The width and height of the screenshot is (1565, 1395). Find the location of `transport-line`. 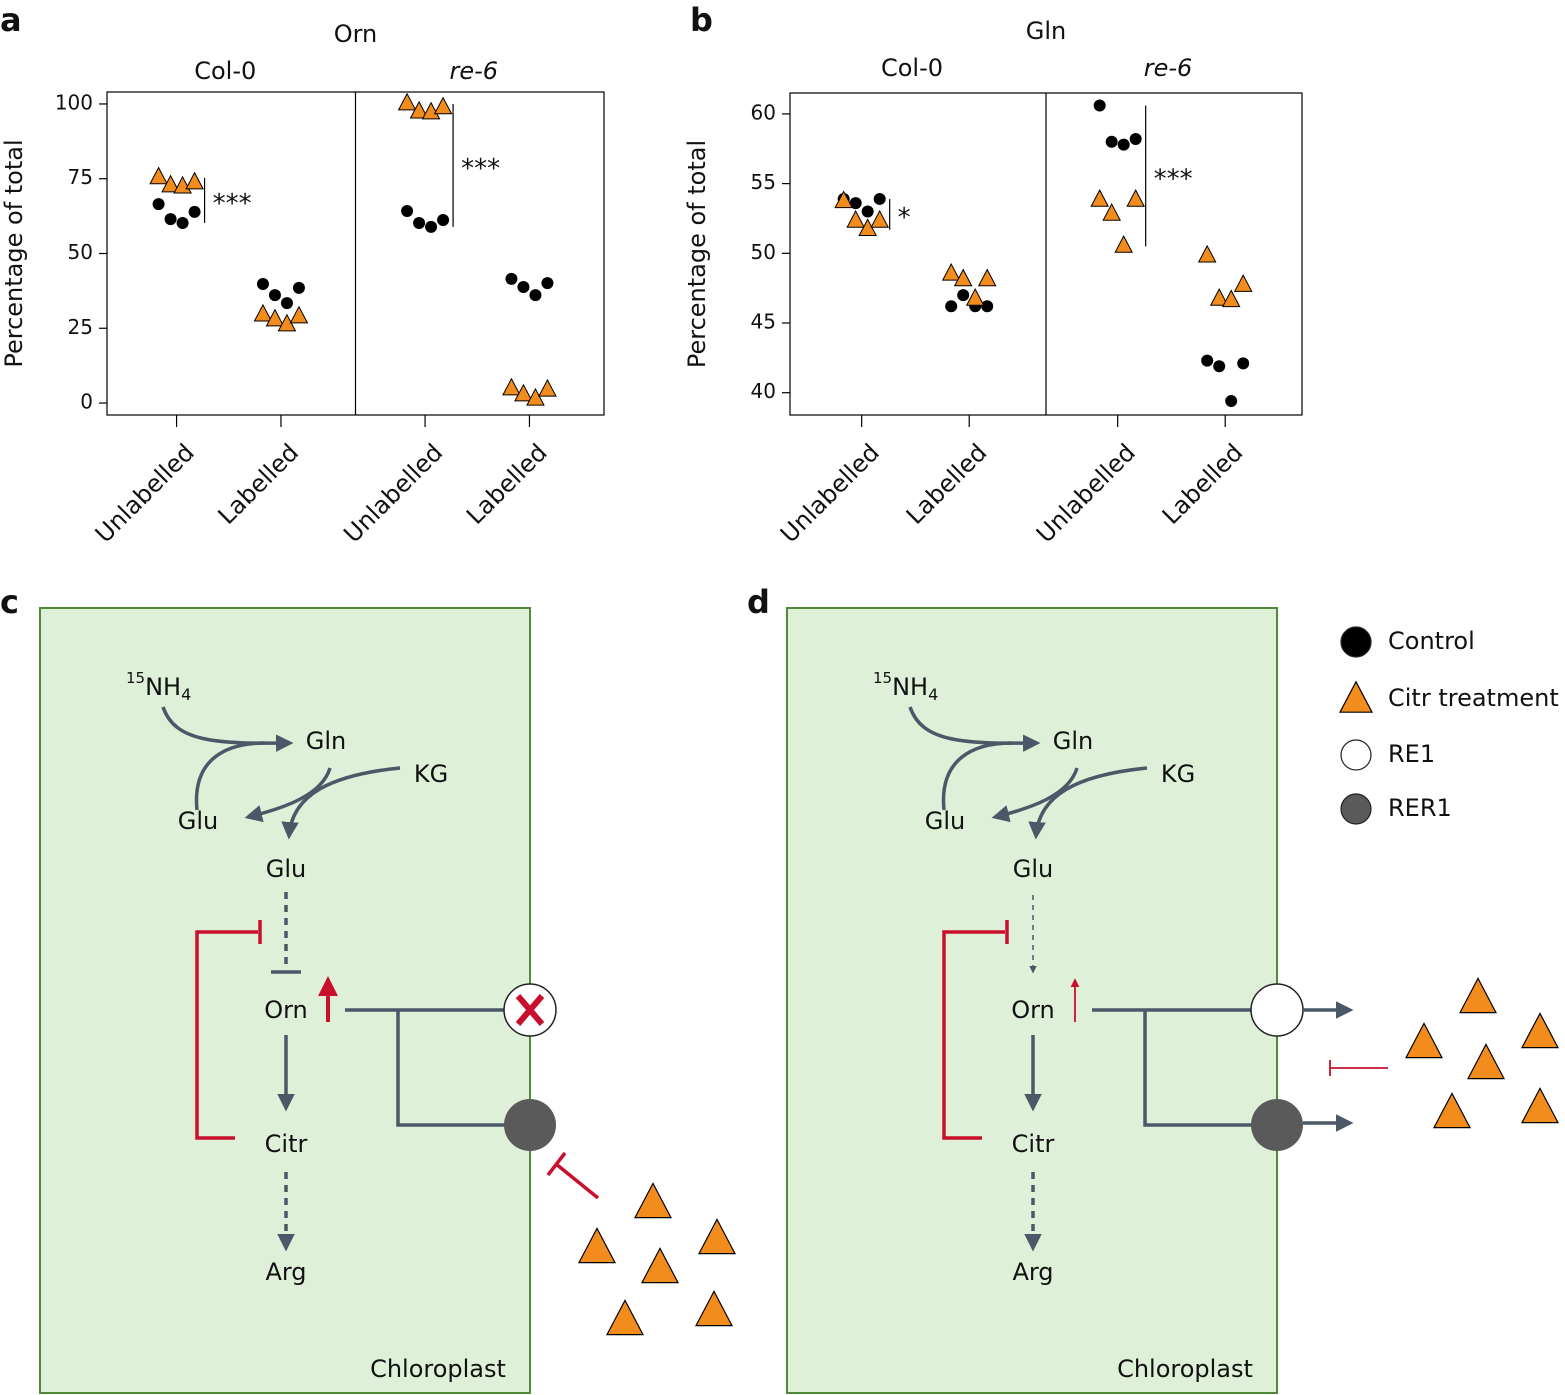

transport-line is located at coordinates (425, 1067).